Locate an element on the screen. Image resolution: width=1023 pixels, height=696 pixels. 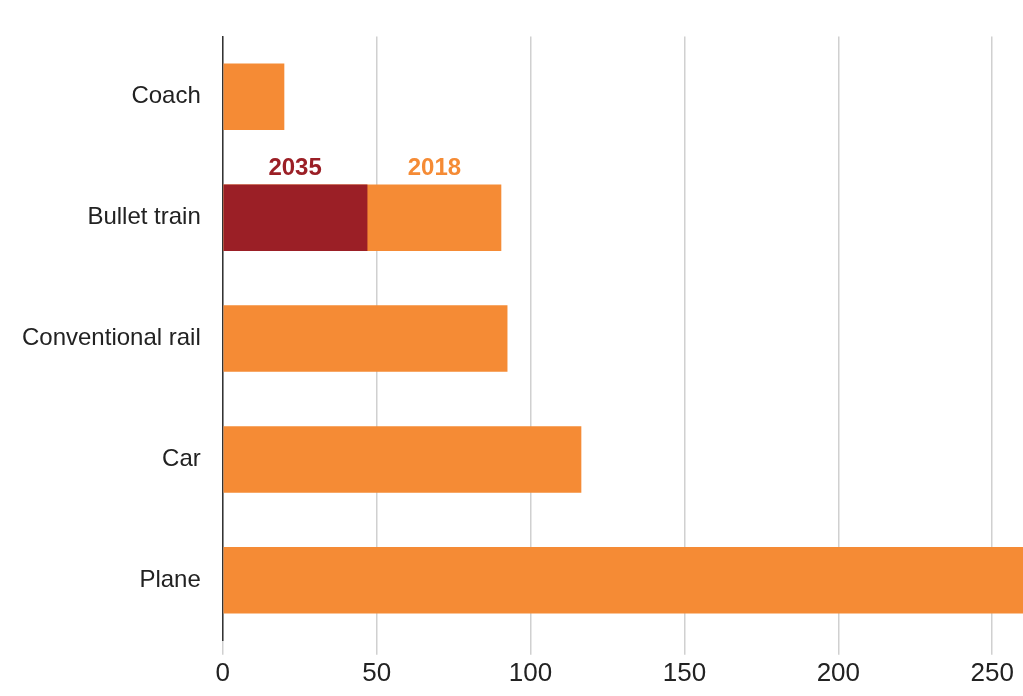
y-tick-label: Car is located at coordinates (181, 458).